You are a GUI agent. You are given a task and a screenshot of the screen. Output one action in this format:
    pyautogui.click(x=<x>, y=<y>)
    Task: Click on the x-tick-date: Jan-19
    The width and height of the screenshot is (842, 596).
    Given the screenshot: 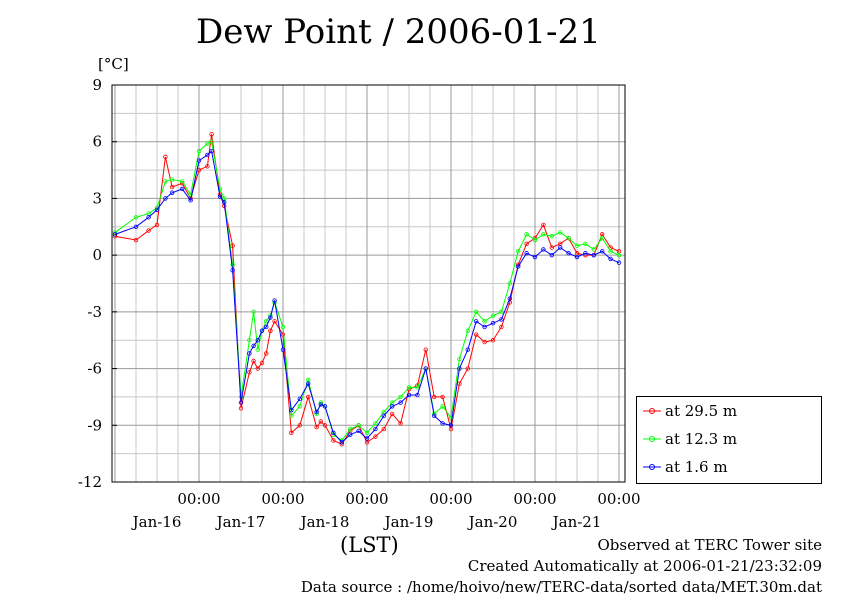 What is the action you would take?
    pyautogui.click(x=408, y=522)
    